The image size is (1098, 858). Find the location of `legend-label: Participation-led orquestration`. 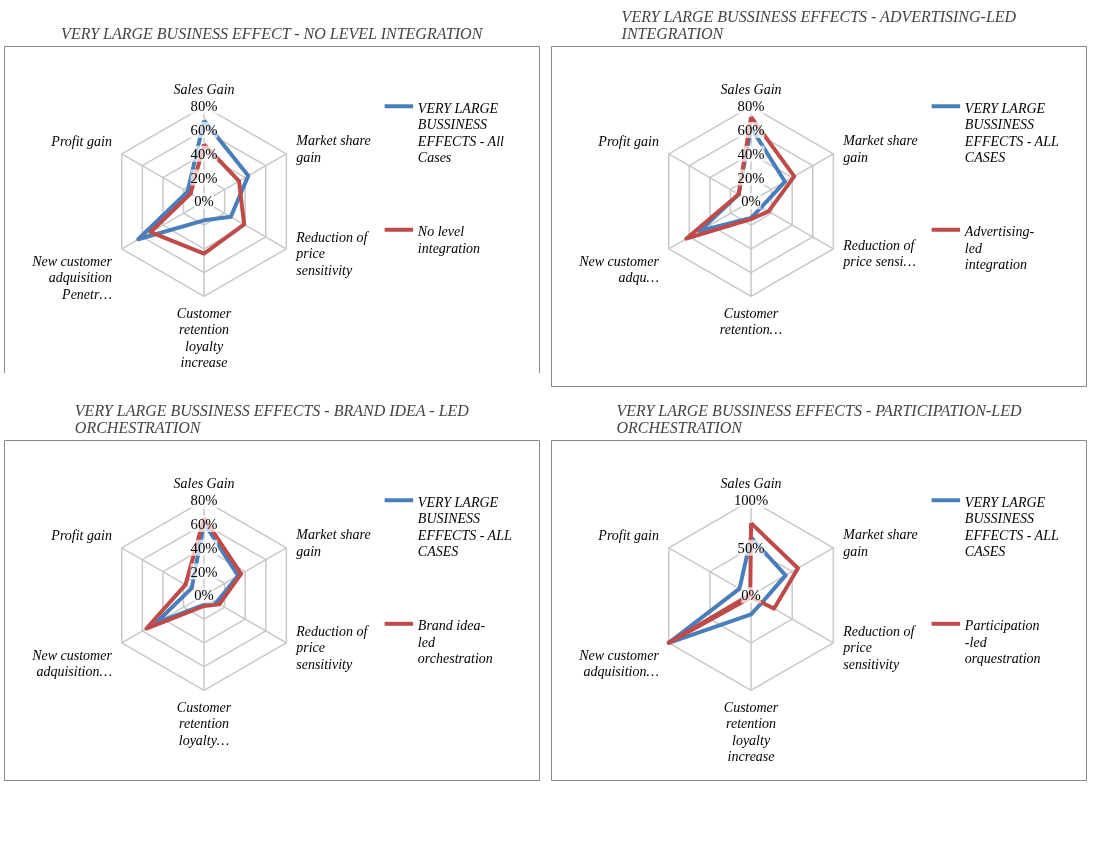

legend-label: Participation-led orquestration is located at coordinates (1002, 642).